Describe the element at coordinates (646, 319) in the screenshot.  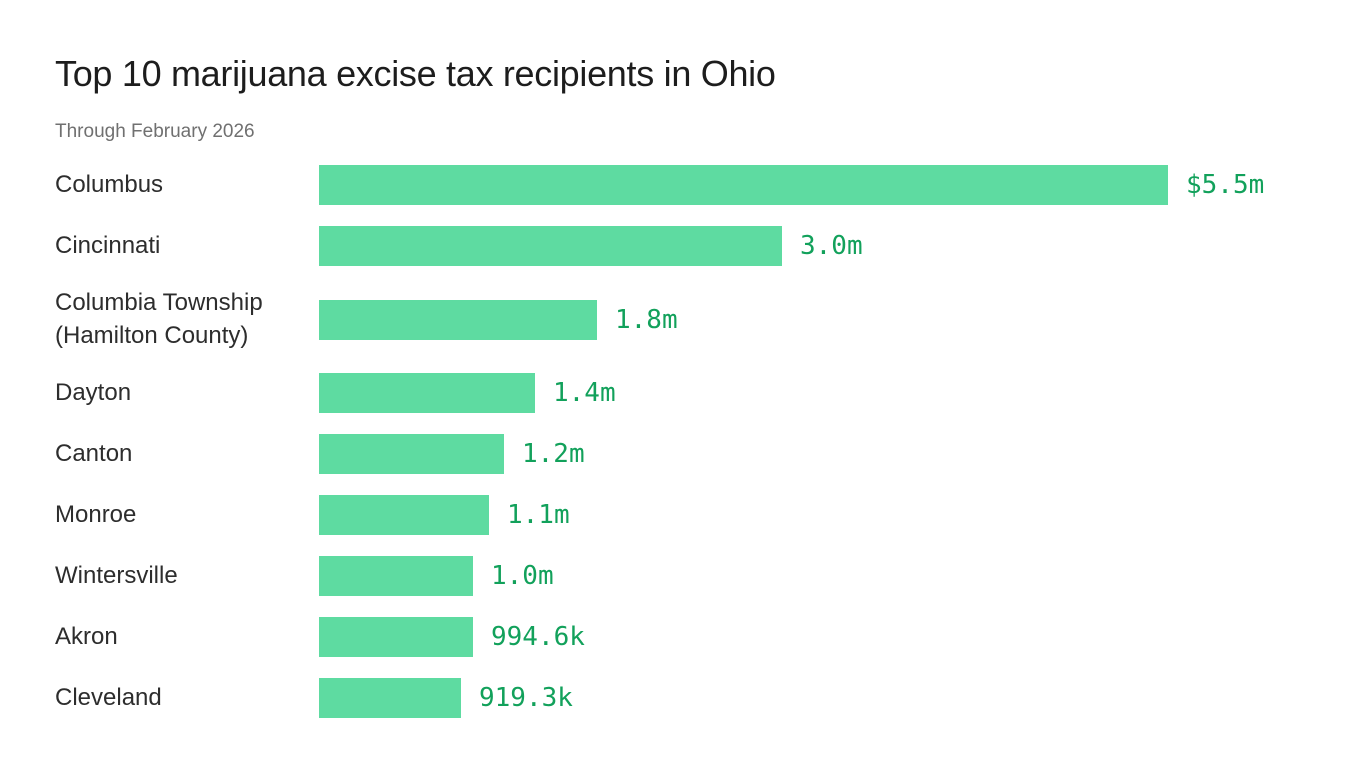
I see `bar-value: 1.8m` at that location.